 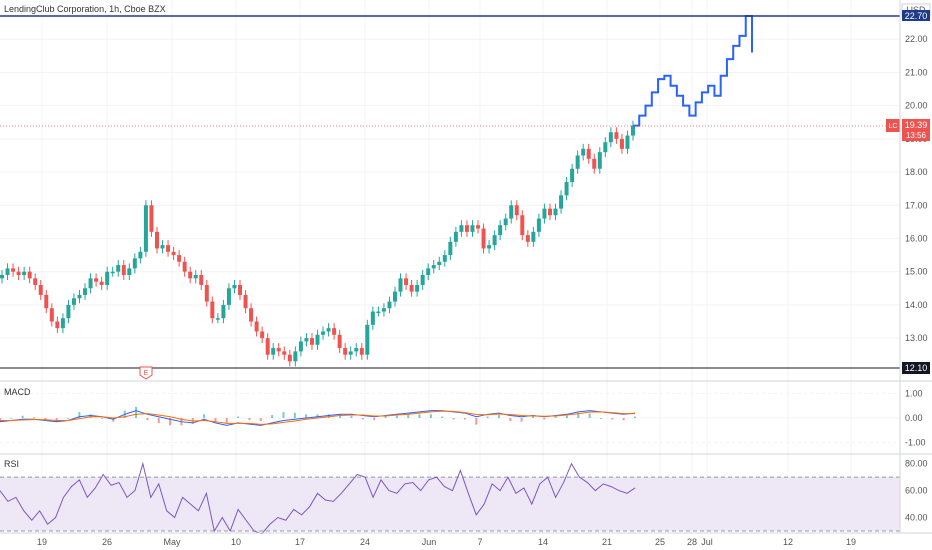 I want to click on macd-pane: 1.00 0.00 -1.00, so click(x=463, y=418).